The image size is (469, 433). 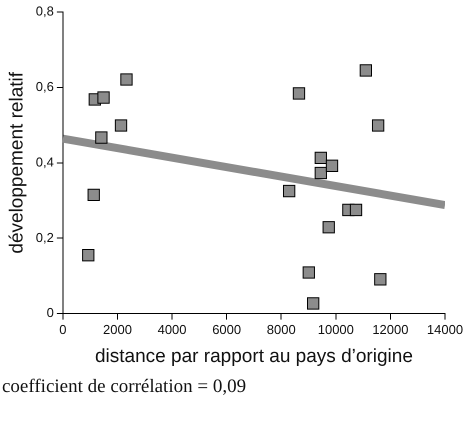 I want to click on x-tick-label: 14000, so click(x=445, y=329).